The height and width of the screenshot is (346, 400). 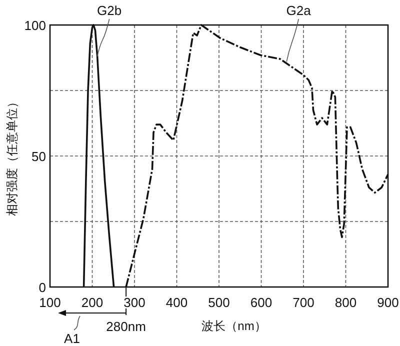 I want to click on x-tick-label: 500, so click(x=219, y=302).